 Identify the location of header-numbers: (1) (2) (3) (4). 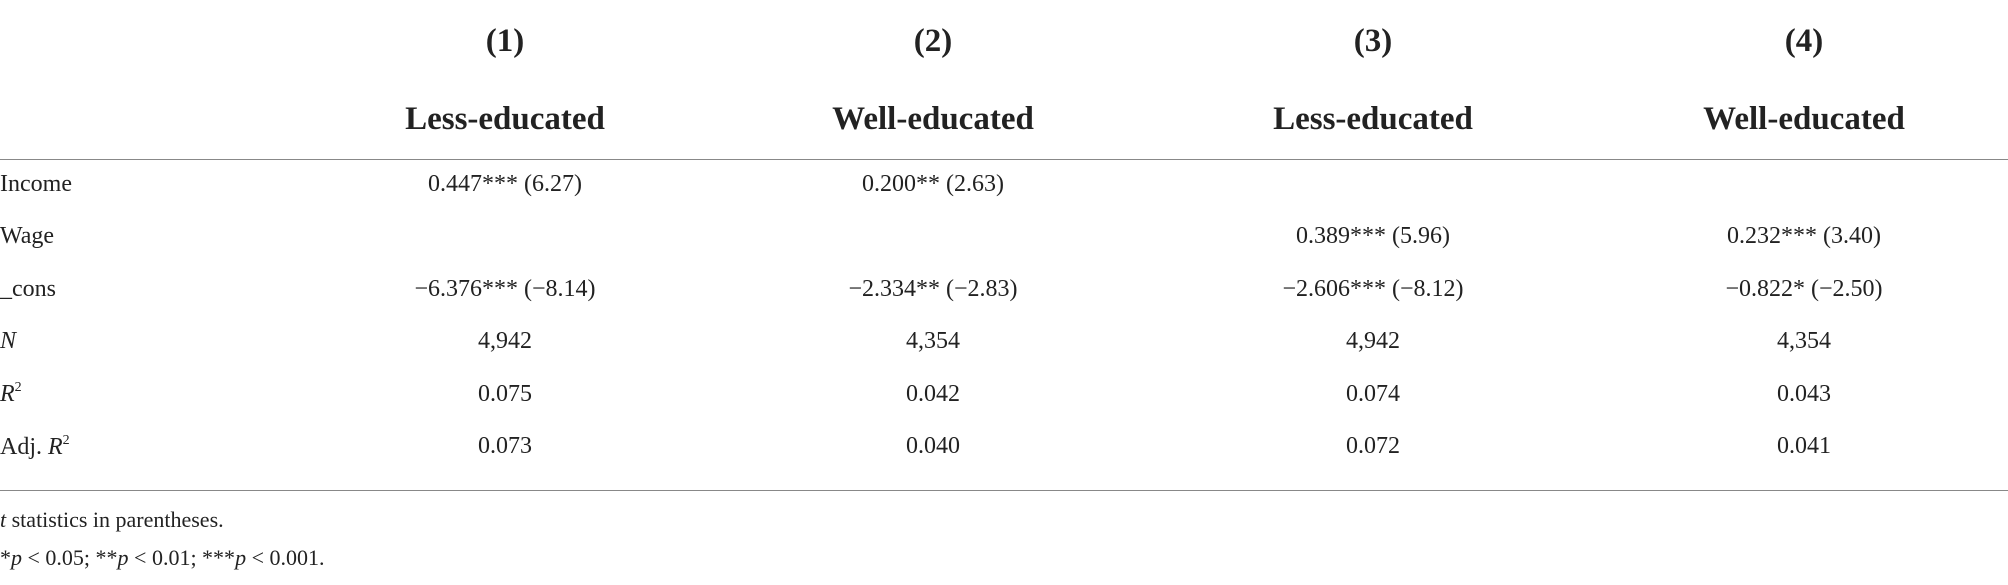
(1004, 41).